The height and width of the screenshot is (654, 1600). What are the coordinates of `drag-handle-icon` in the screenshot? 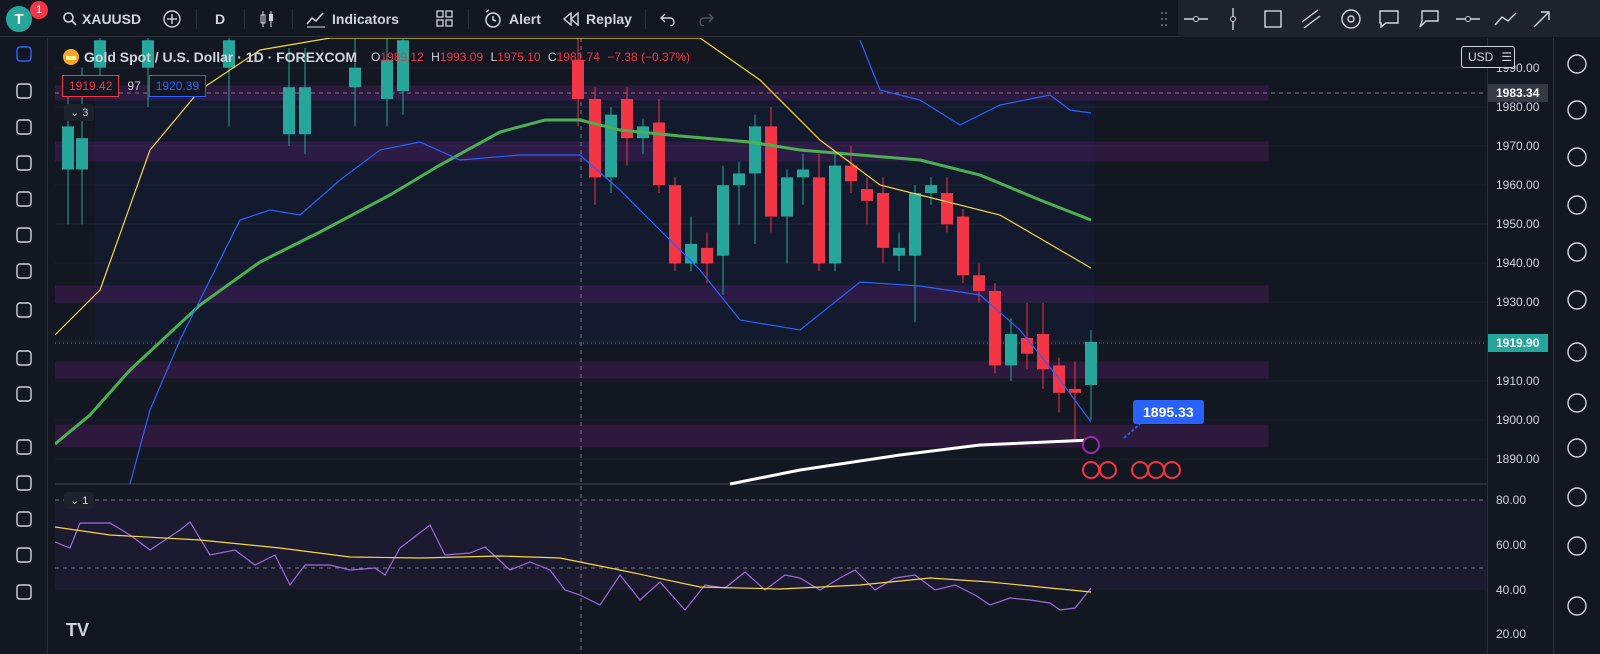 It's located at (1164, 18).